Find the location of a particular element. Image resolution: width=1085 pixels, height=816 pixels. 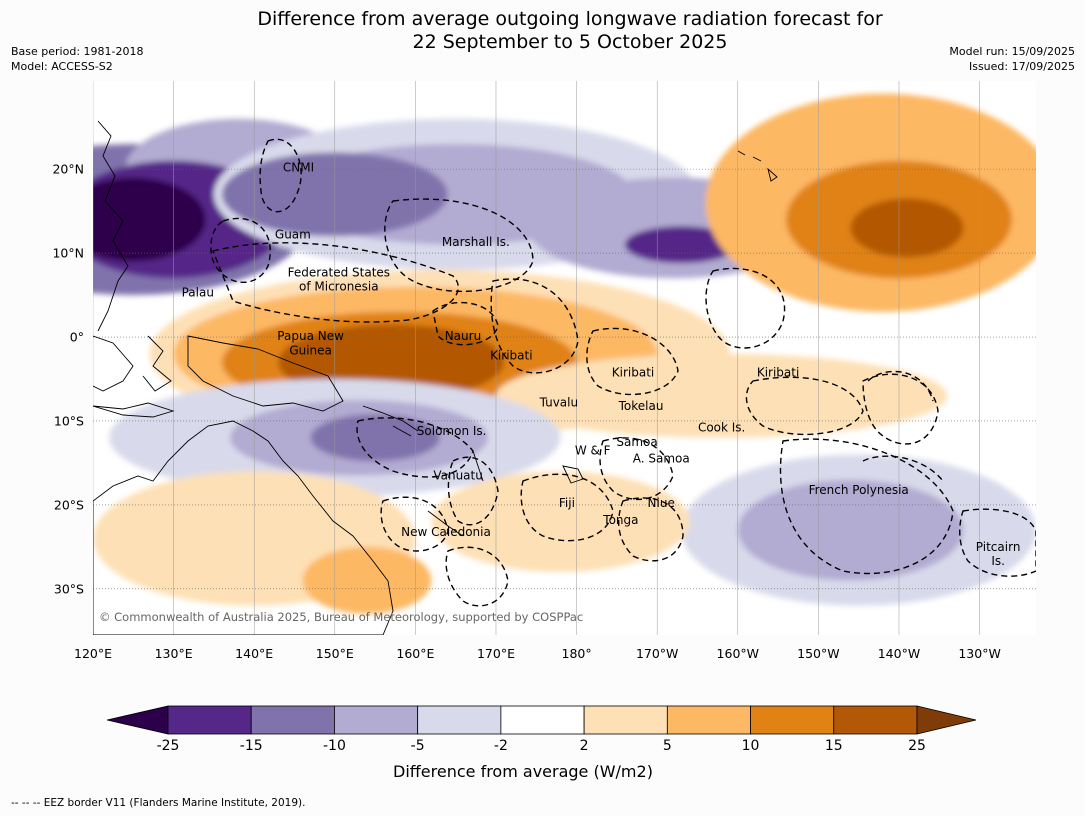

colorbar-tick-label: 2 is located at coordinates (584, 746).